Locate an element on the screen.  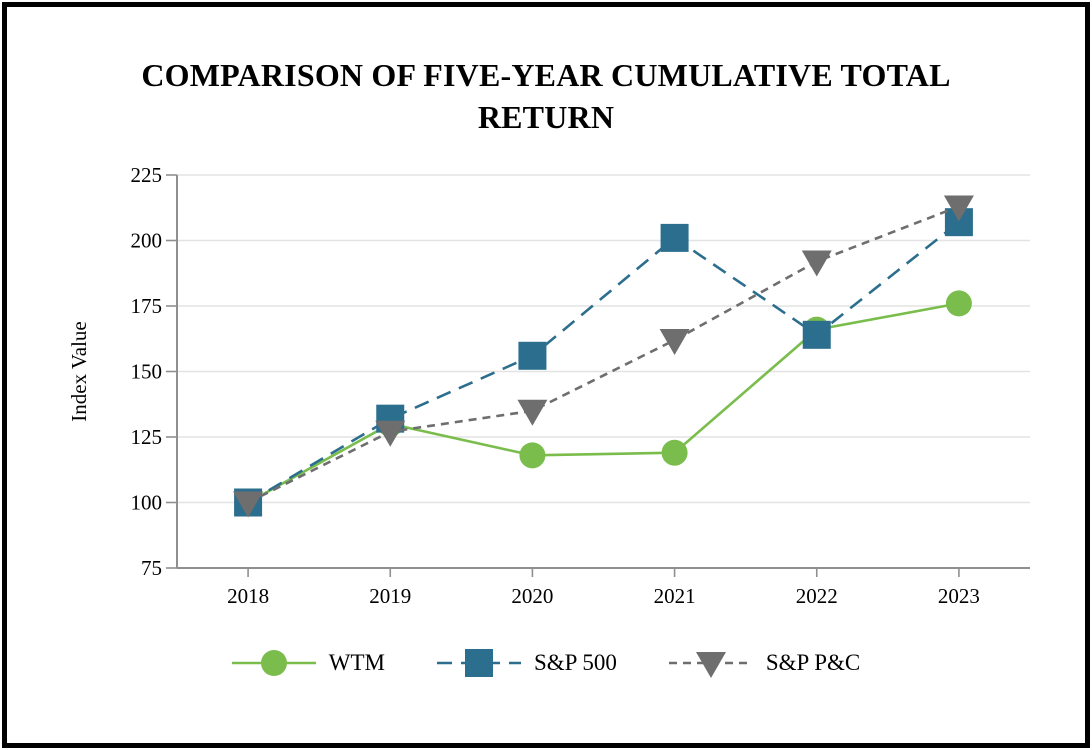
marker-s-p-p-c-2022 is located at coordinates (816, 263).